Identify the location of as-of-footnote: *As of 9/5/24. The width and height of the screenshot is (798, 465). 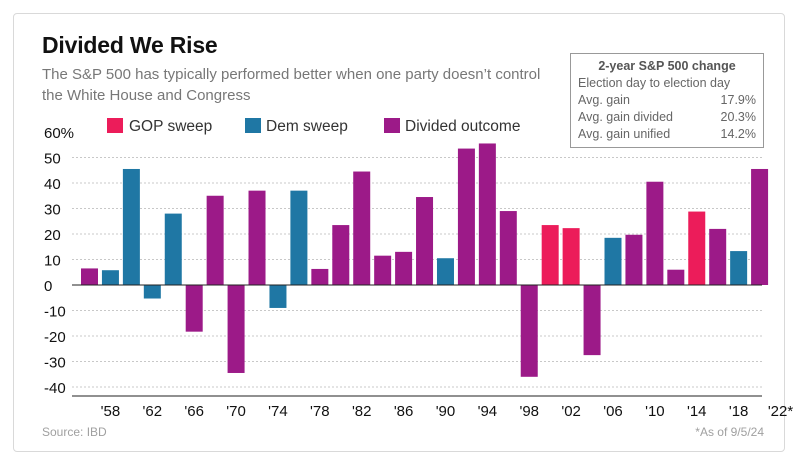
(729, 432).